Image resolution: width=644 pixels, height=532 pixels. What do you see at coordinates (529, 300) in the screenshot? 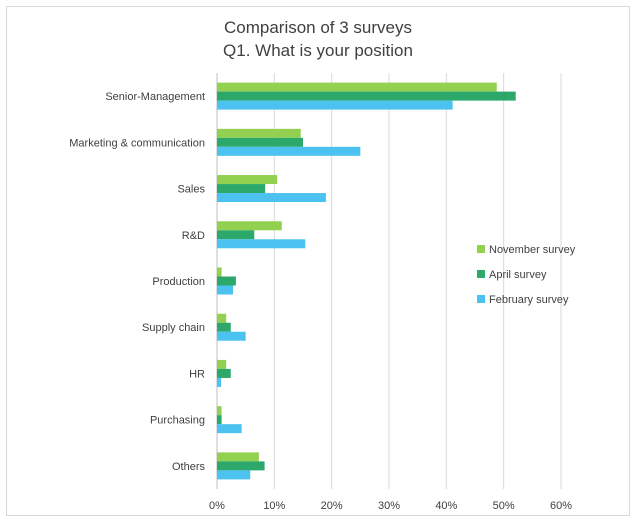
I see `legend-label: February survey` at bounding box center [529, 300].